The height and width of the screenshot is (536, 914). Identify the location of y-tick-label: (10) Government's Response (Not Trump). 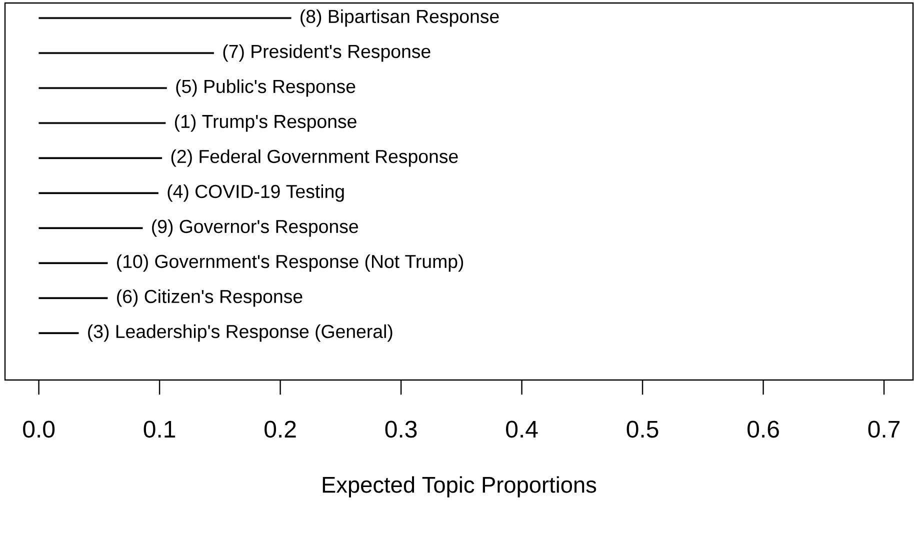
(290, 263).